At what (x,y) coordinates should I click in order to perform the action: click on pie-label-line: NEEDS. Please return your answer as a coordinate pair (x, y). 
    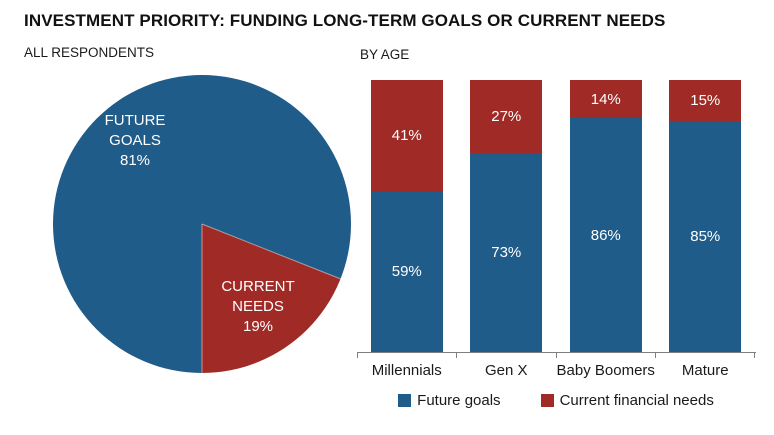
    Looking at the image, I should click on (258, 306).